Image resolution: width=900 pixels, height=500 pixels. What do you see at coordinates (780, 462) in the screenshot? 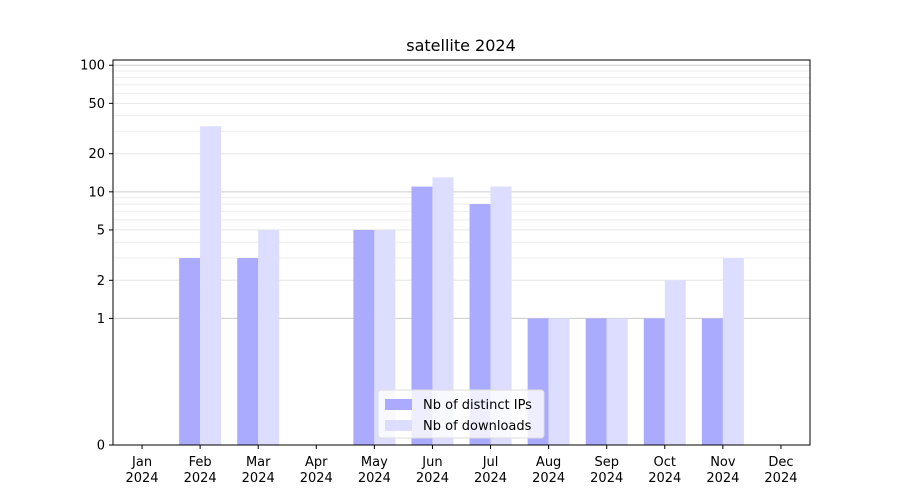
I see `x-tick-label-month: Dec` at bounding box center [780, 462].